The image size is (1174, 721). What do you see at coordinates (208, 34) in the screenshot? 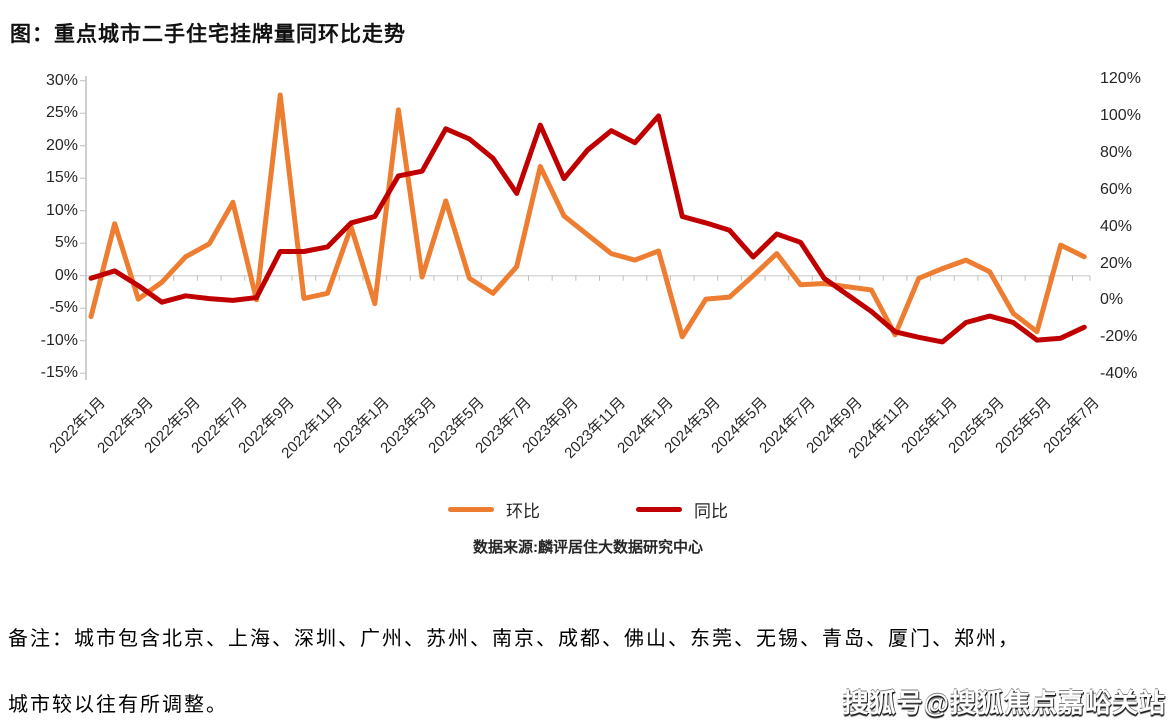
I see `chart-title: 图：重点城市二手住宅挂牌量同环比走势` at bounding box center [208, 34].